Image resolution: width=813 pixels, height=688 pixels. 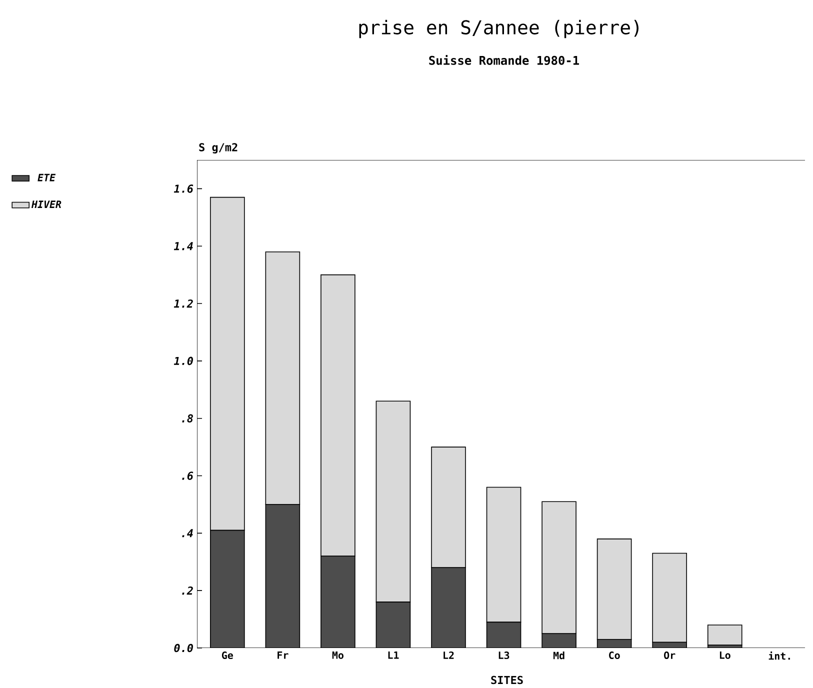 I want to click on y-tick-label: .8, so click(x=187, y=418).